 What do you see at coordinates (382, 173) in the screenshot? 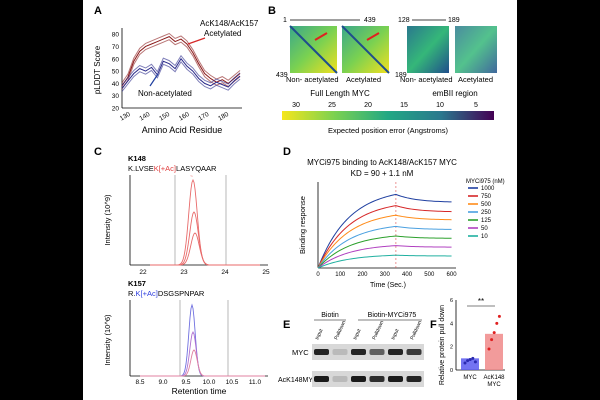
I see `panel-d-kd: KD = 90 + 1.1 nM` at bounding box center [382, 173].